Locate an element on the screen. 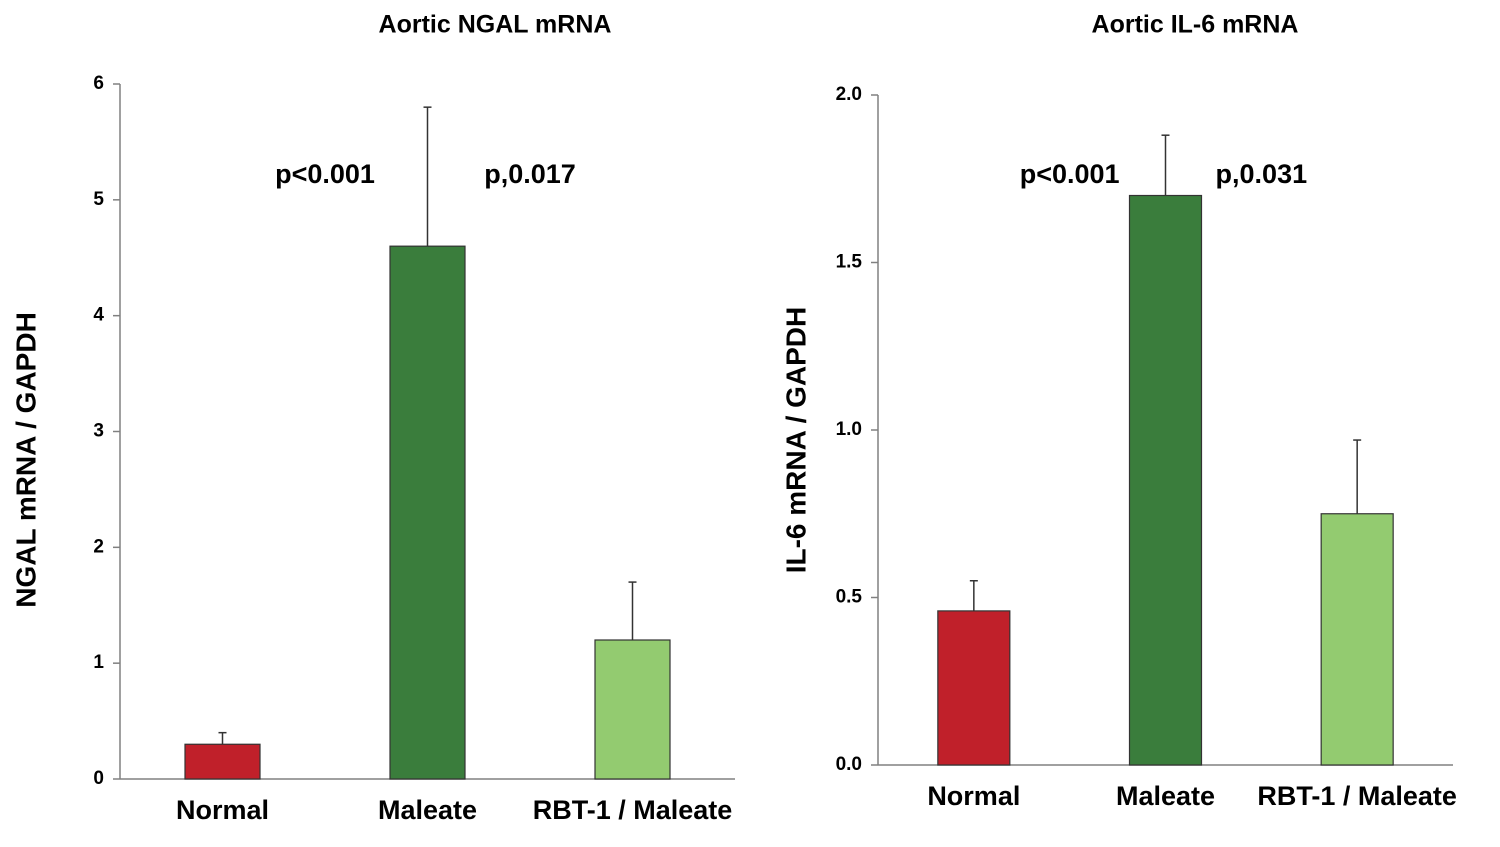 This screenshot has width=1500, height=847. y-tick-label: 2 is located at coordinates (98, 546).